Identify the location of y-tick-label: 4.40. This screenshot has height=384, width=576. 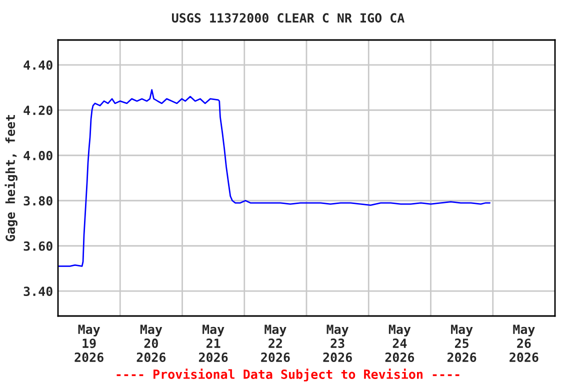
(38, 65).